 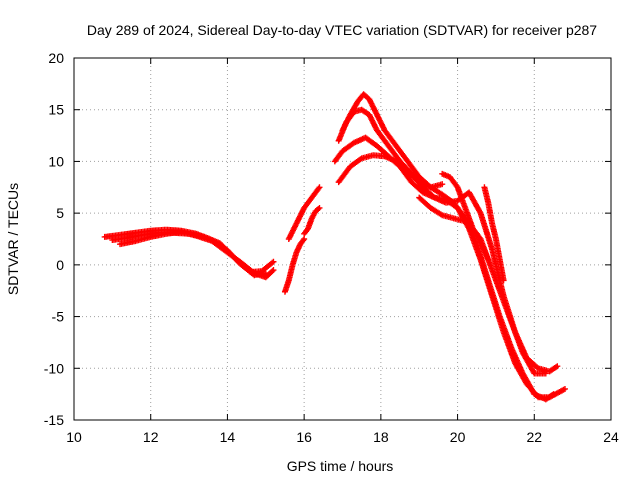 What do you see at coordinates (56, 58) in the screenshot?
I see `y-tick-label: 20` at bounding box center [56, 58].